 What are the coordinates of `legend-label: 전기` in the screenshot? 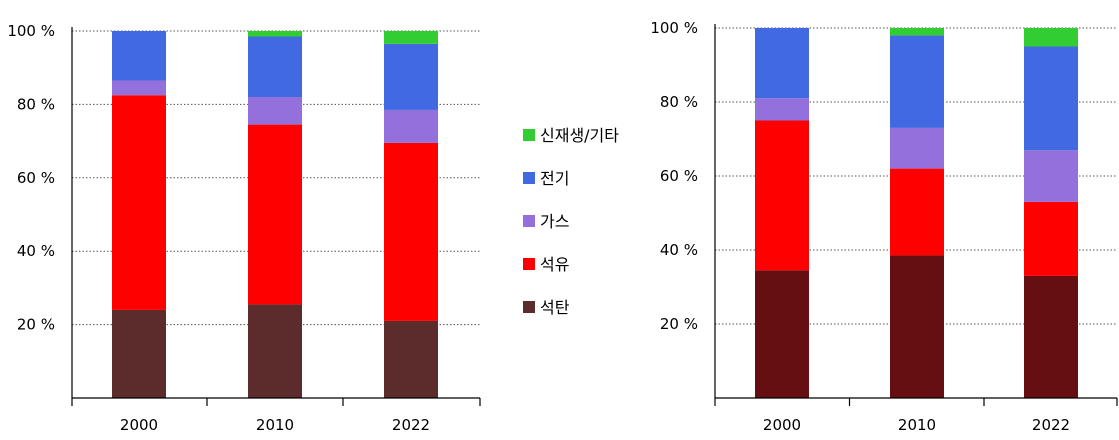 It's located at (554, 178).